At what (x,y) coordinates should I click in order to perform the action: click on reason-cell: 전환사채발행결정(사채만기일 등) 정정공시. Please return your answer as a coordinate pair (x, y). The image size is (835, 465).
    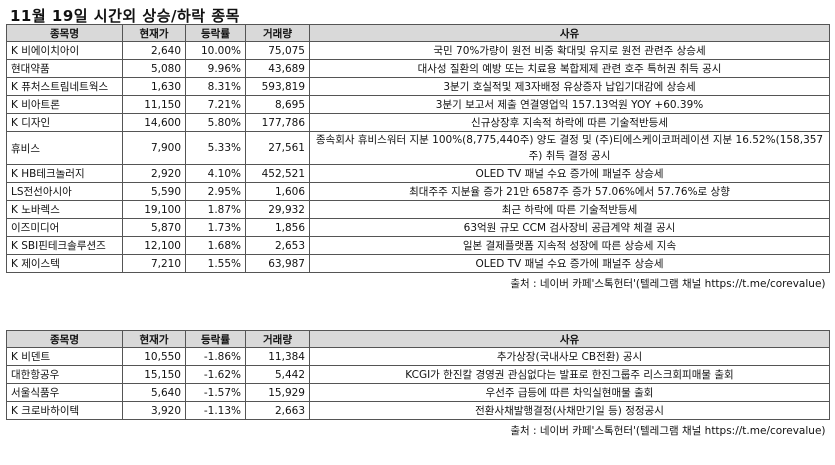
    Looking at the image, I should click on (569, 410).